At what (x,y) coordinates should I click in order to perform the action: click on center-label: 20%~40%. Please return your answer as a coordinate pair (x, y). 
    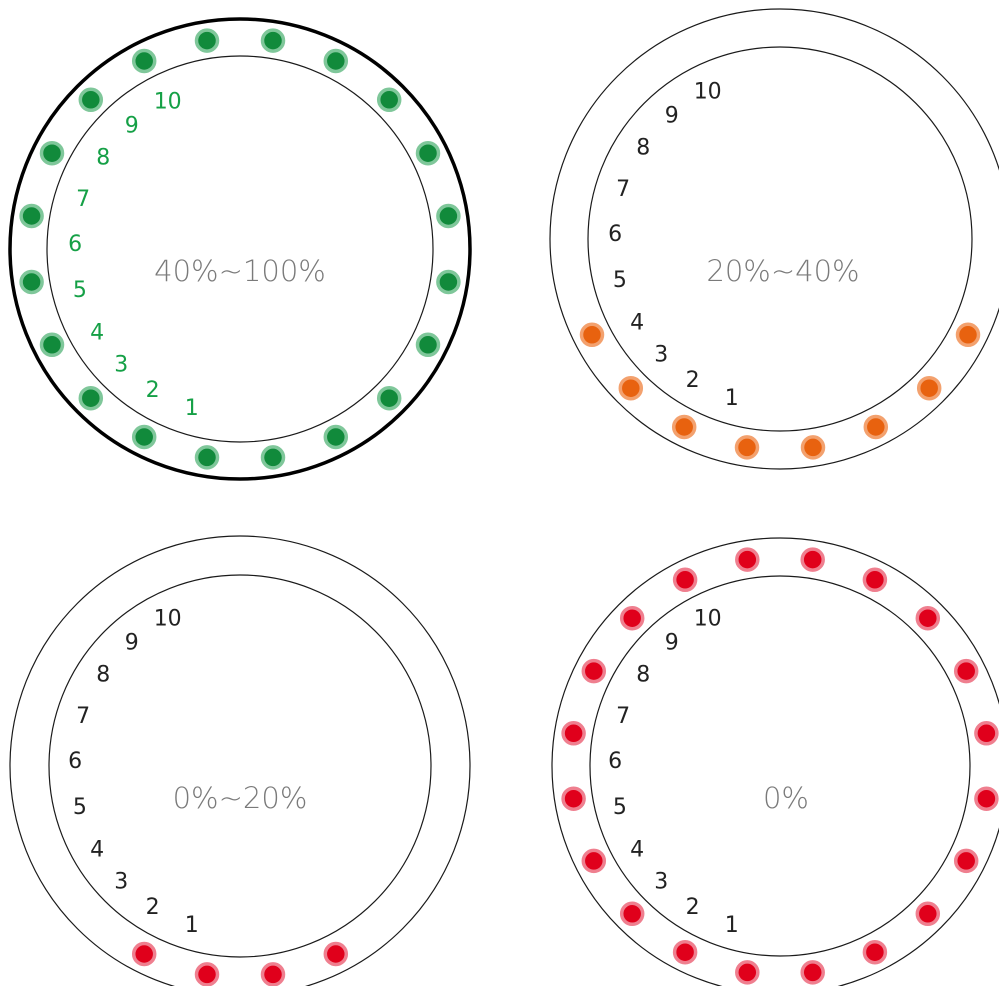
    Looking at the image, I should click on (782, 271).